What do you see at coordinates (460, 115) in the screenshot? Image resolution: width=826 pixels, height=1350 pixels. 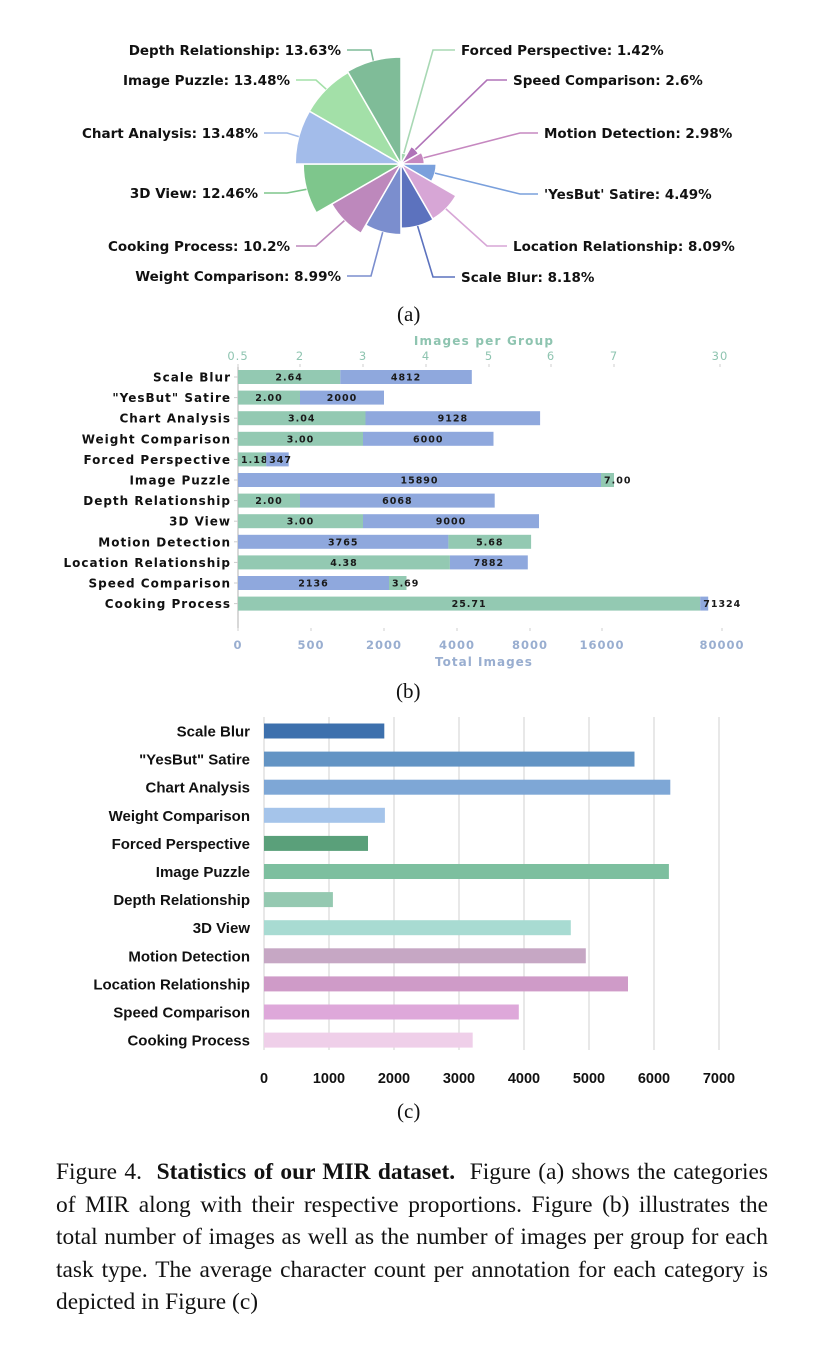 I see `leader-line-speed-comparison` at bounding box center [460, 115].